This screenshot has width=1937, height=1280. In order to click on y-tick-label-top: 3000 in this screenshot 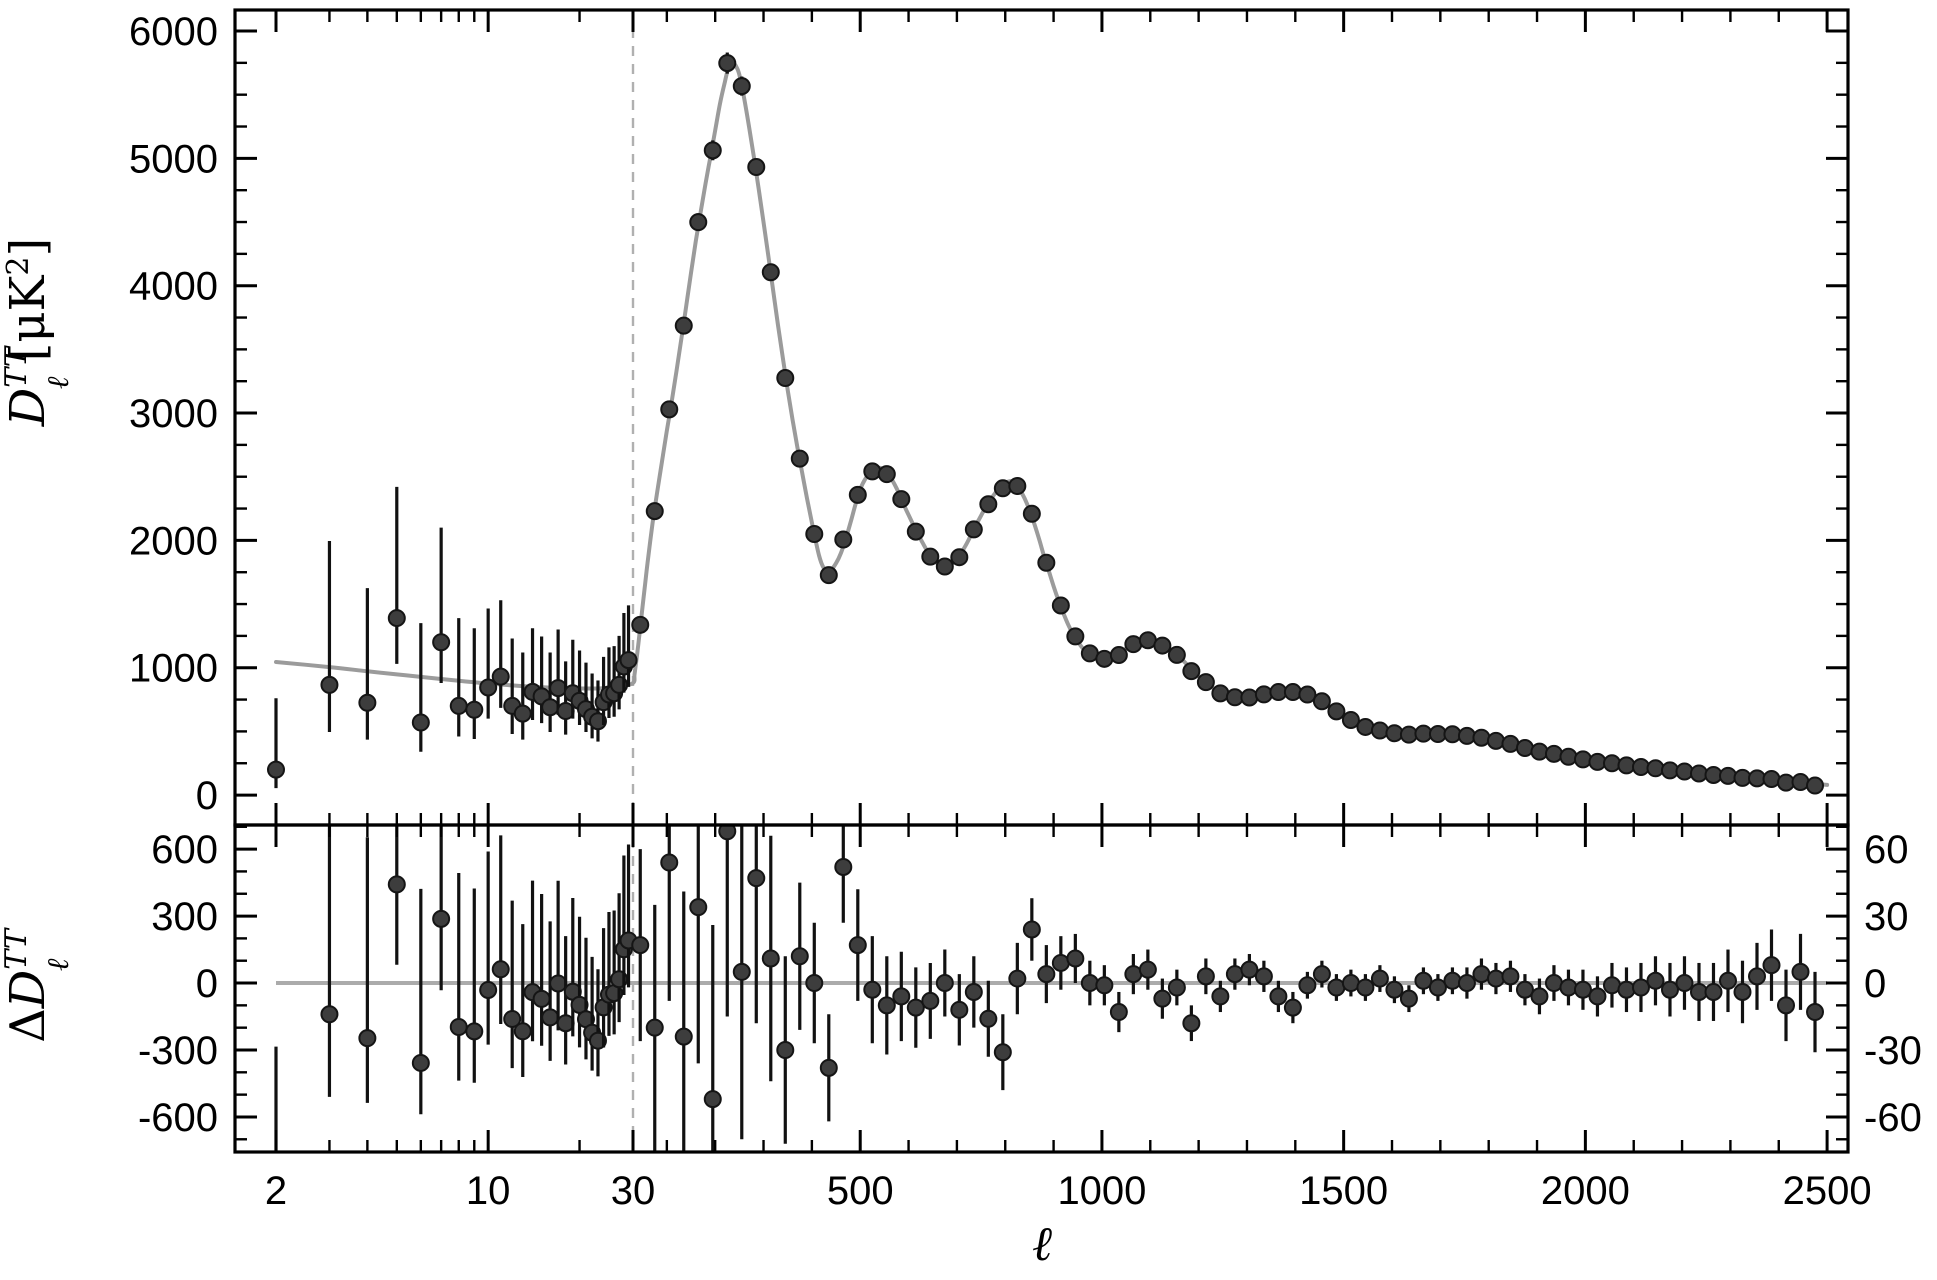, I will do `click(173, 414)`.